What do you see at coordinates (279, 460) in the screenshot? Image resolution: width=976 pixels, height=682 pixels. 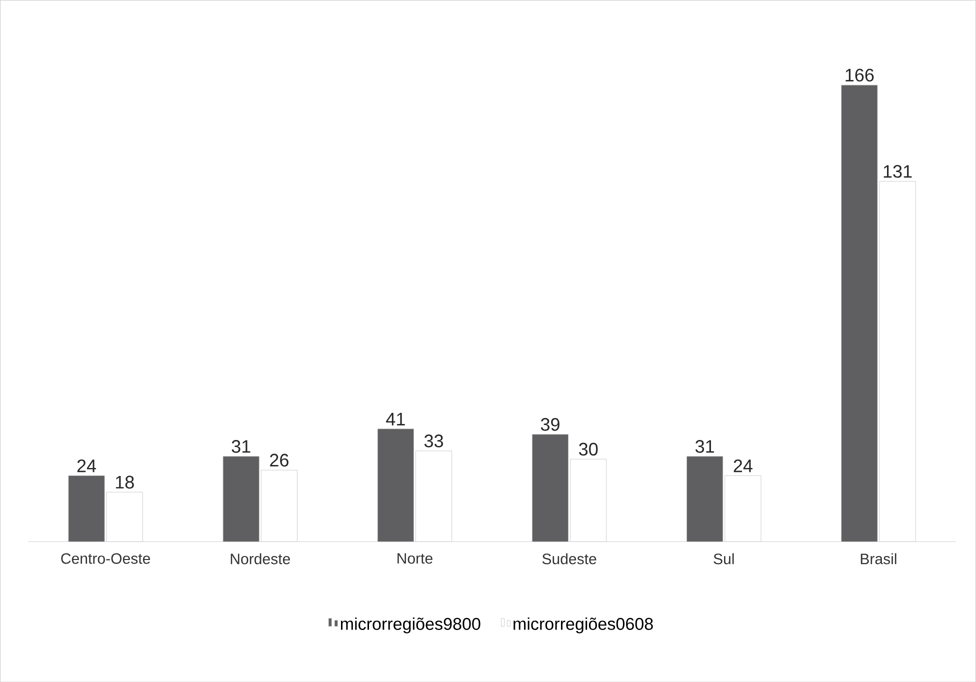 I see `data-label: 26` at bounding box center [279, 460].